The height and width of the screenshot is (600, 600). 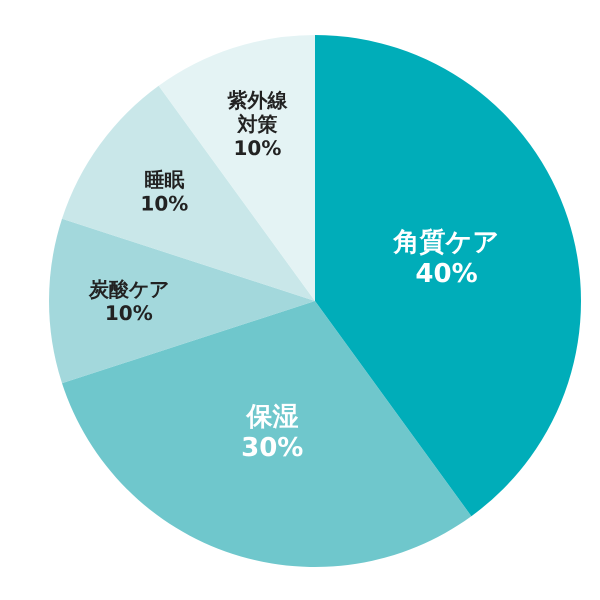 I want to click on slice-label: 角質ケア, so click(x=446, y=243).